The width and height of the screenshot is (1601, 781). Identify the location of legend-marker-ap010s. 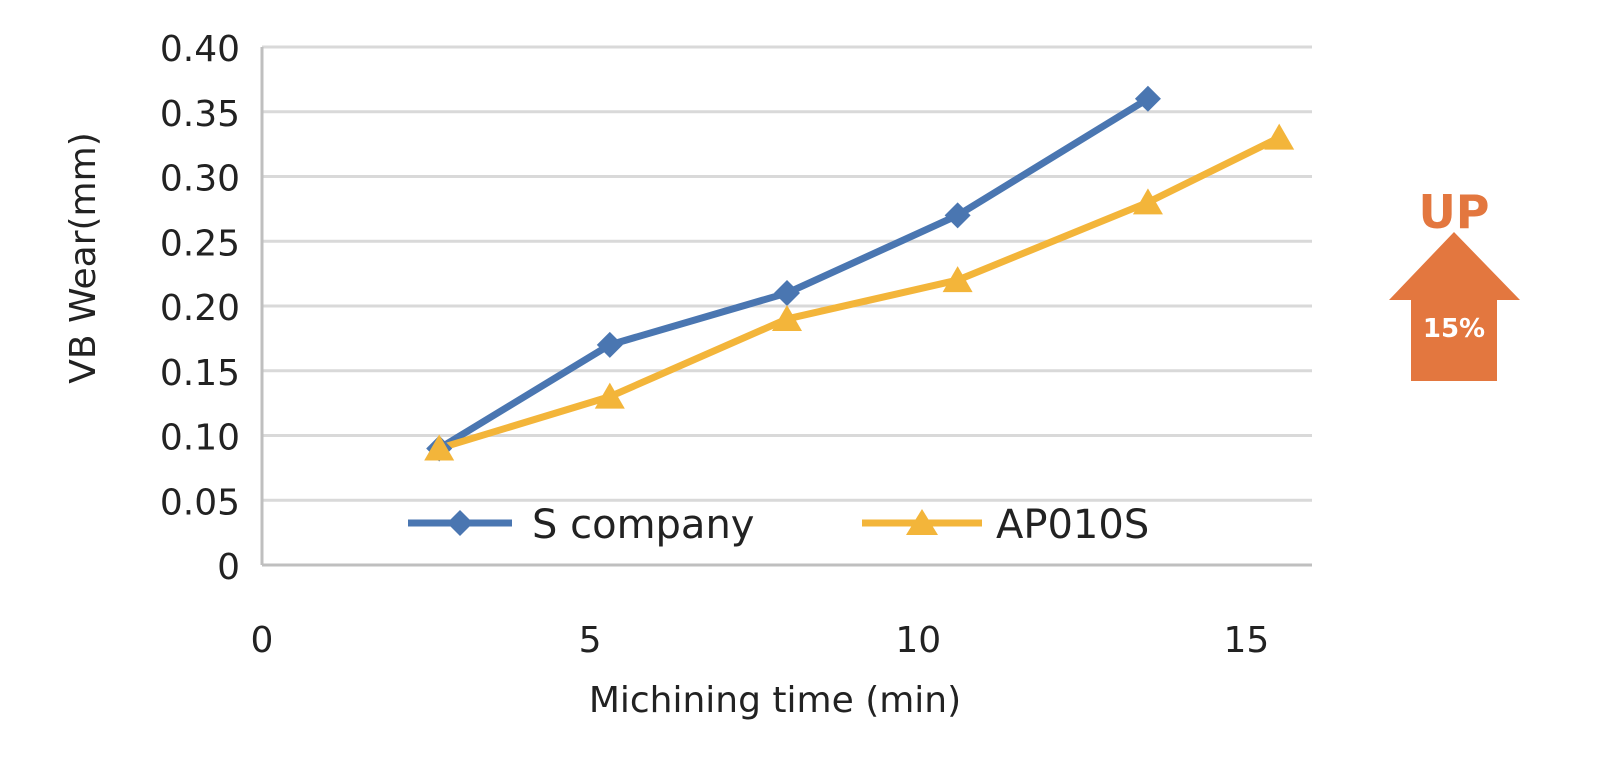
(922, 522).